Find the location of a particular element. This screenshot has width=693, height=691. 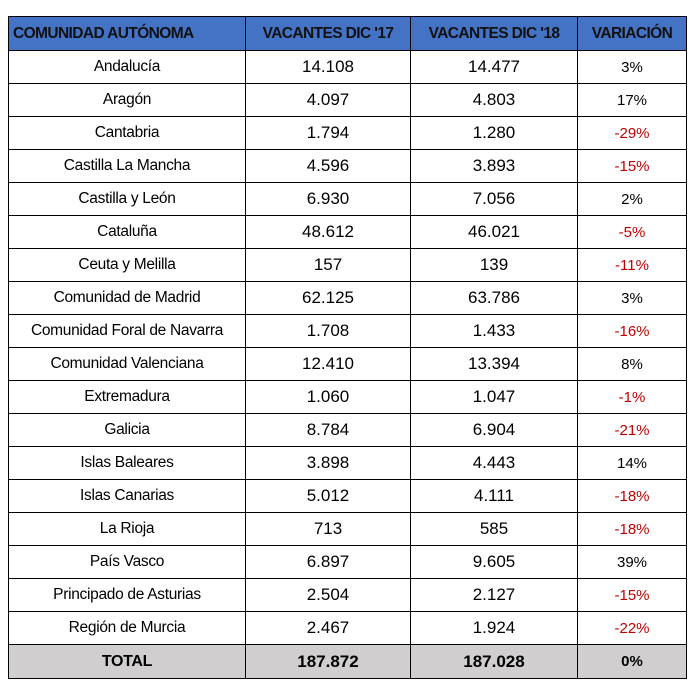

region-cell: Extremadura is located at coordinates (127, 397).